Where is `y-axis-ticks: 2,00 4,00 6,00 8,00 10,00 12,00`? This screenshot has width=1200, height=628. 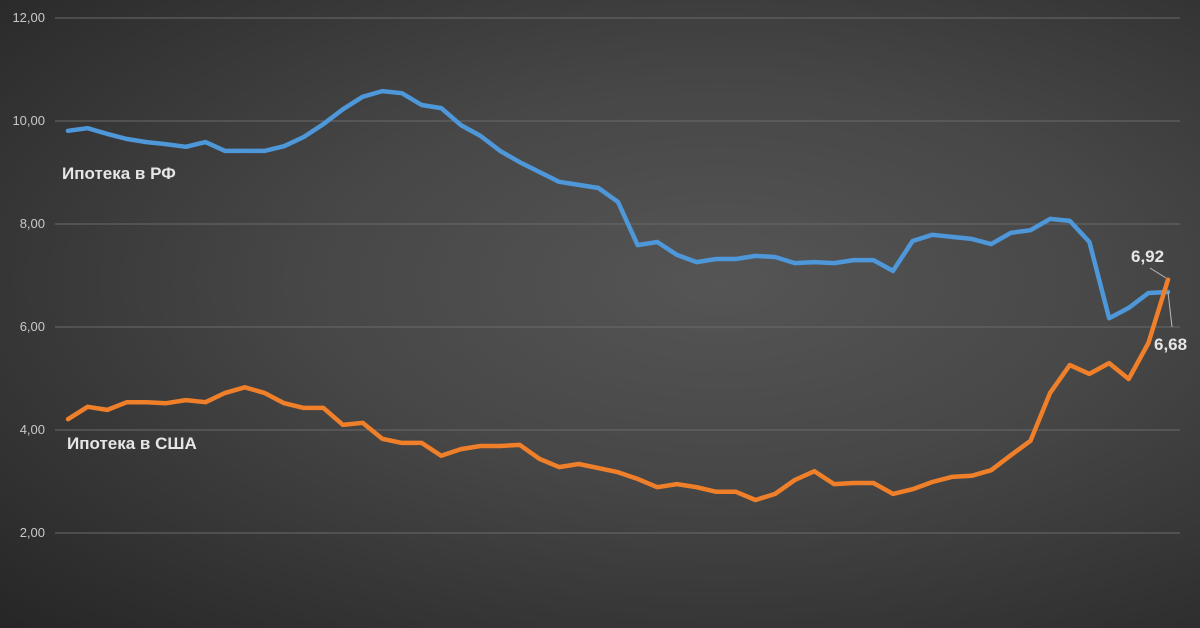
y-axis-ticks: 2,00 4,00 6,00 8,00 10,00 12,00 is located at coordinates (28, 275).